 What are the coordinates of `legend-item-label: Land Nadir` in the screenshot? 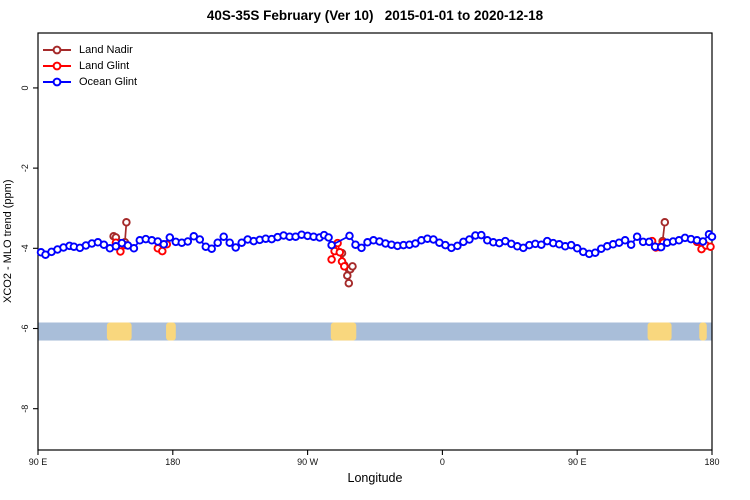 It's located at (106, 50).